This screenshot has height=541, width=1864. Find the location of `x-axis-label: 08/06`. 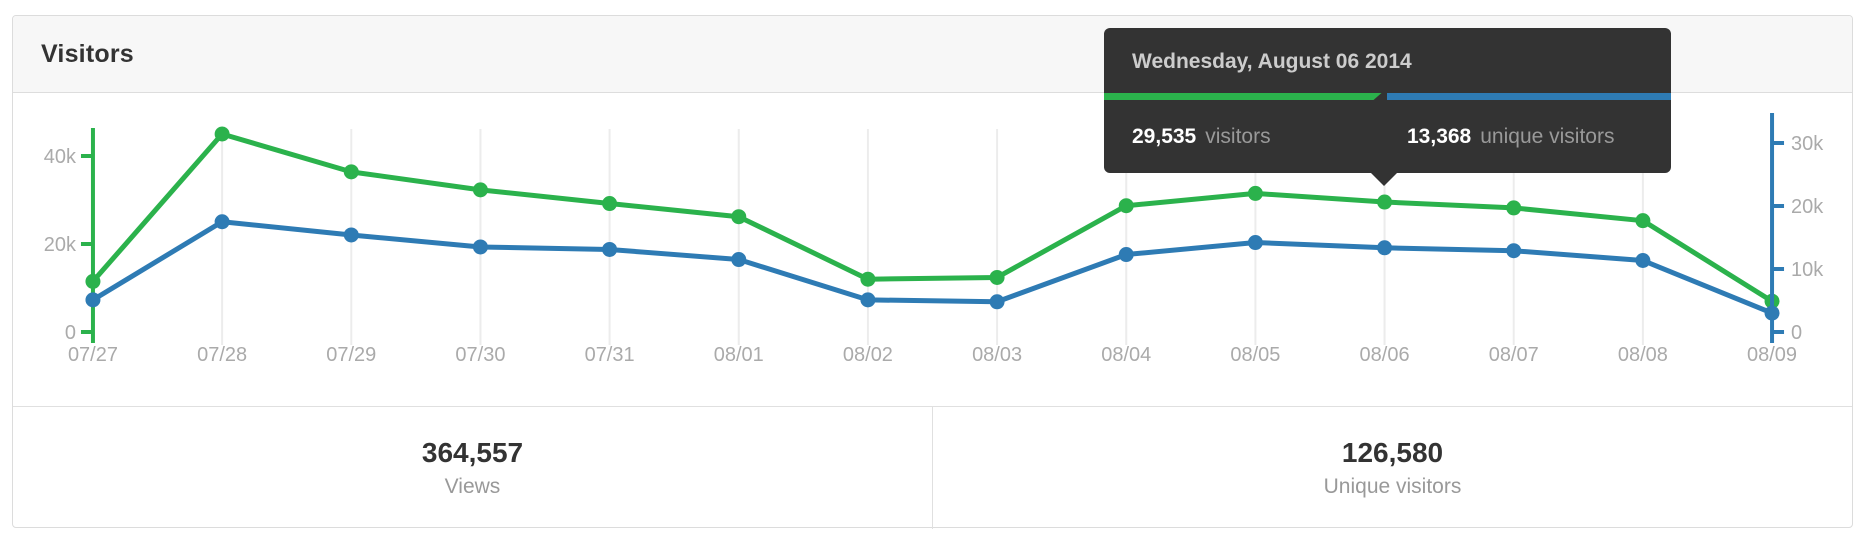

x-axis-label: 08/06 is located at coordinates (1385, 355).